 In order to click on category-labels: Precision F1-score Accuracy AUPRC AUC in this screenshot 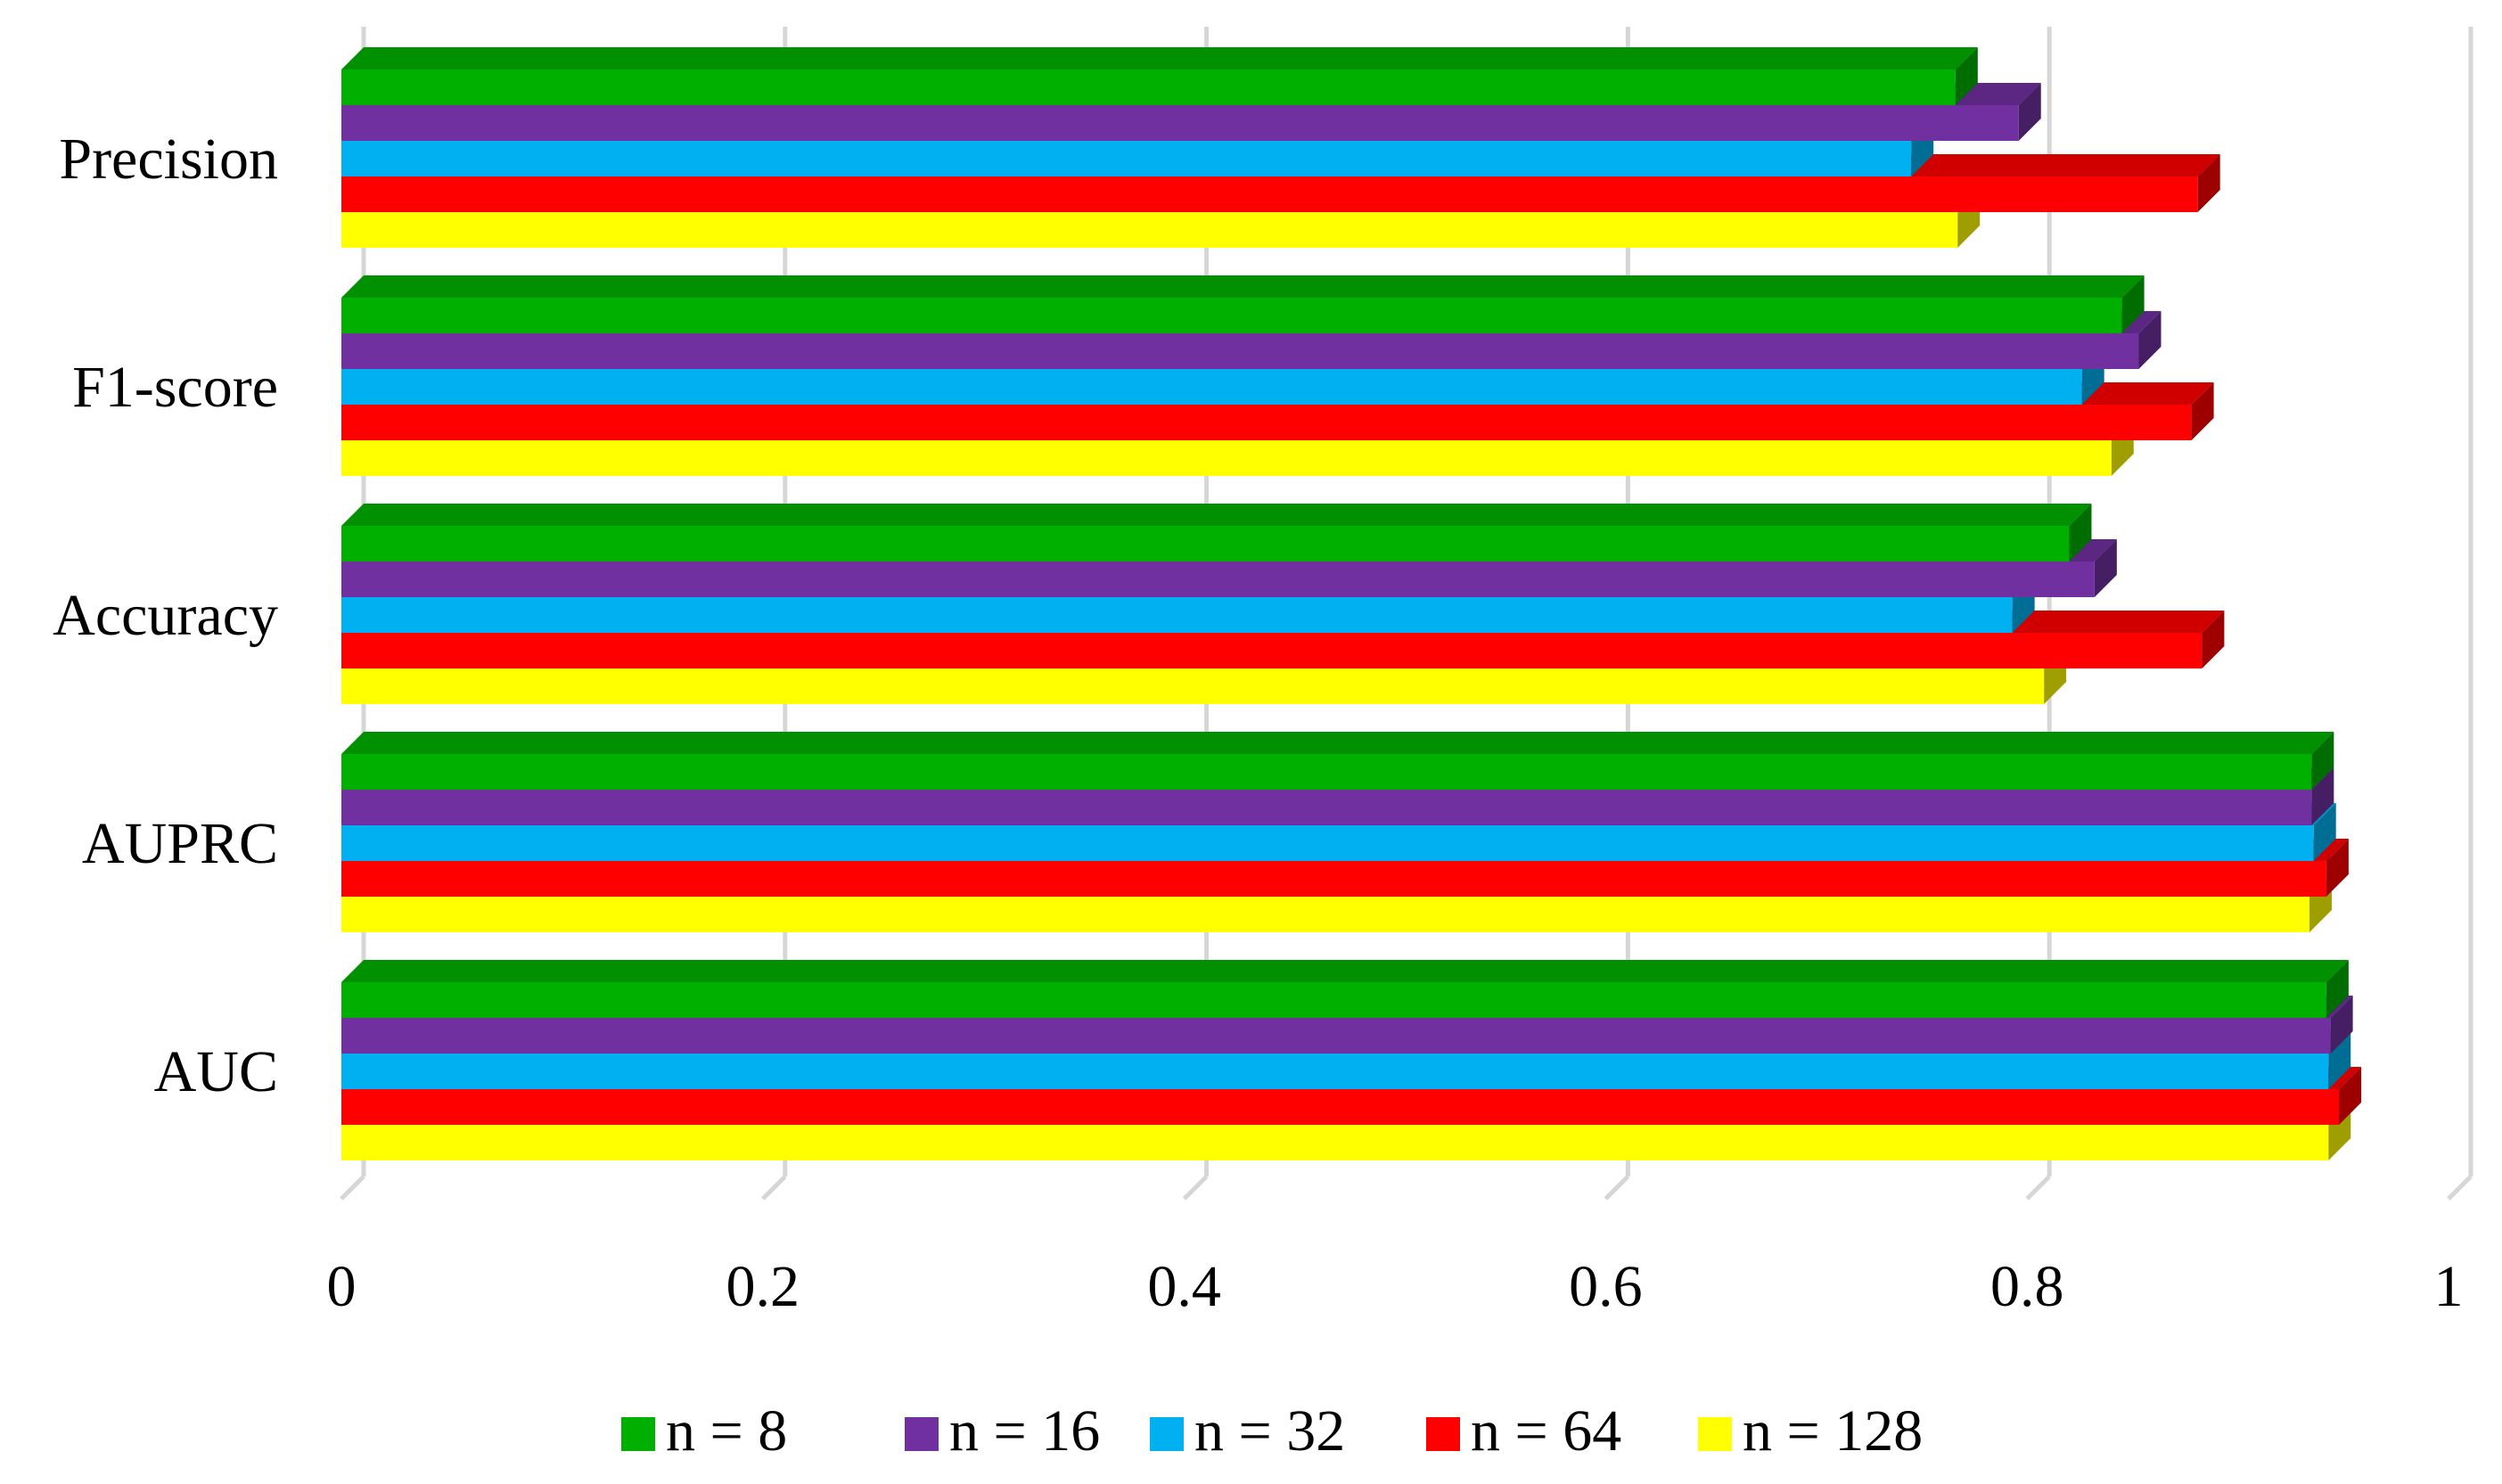, I will do `click(165, 615)`.